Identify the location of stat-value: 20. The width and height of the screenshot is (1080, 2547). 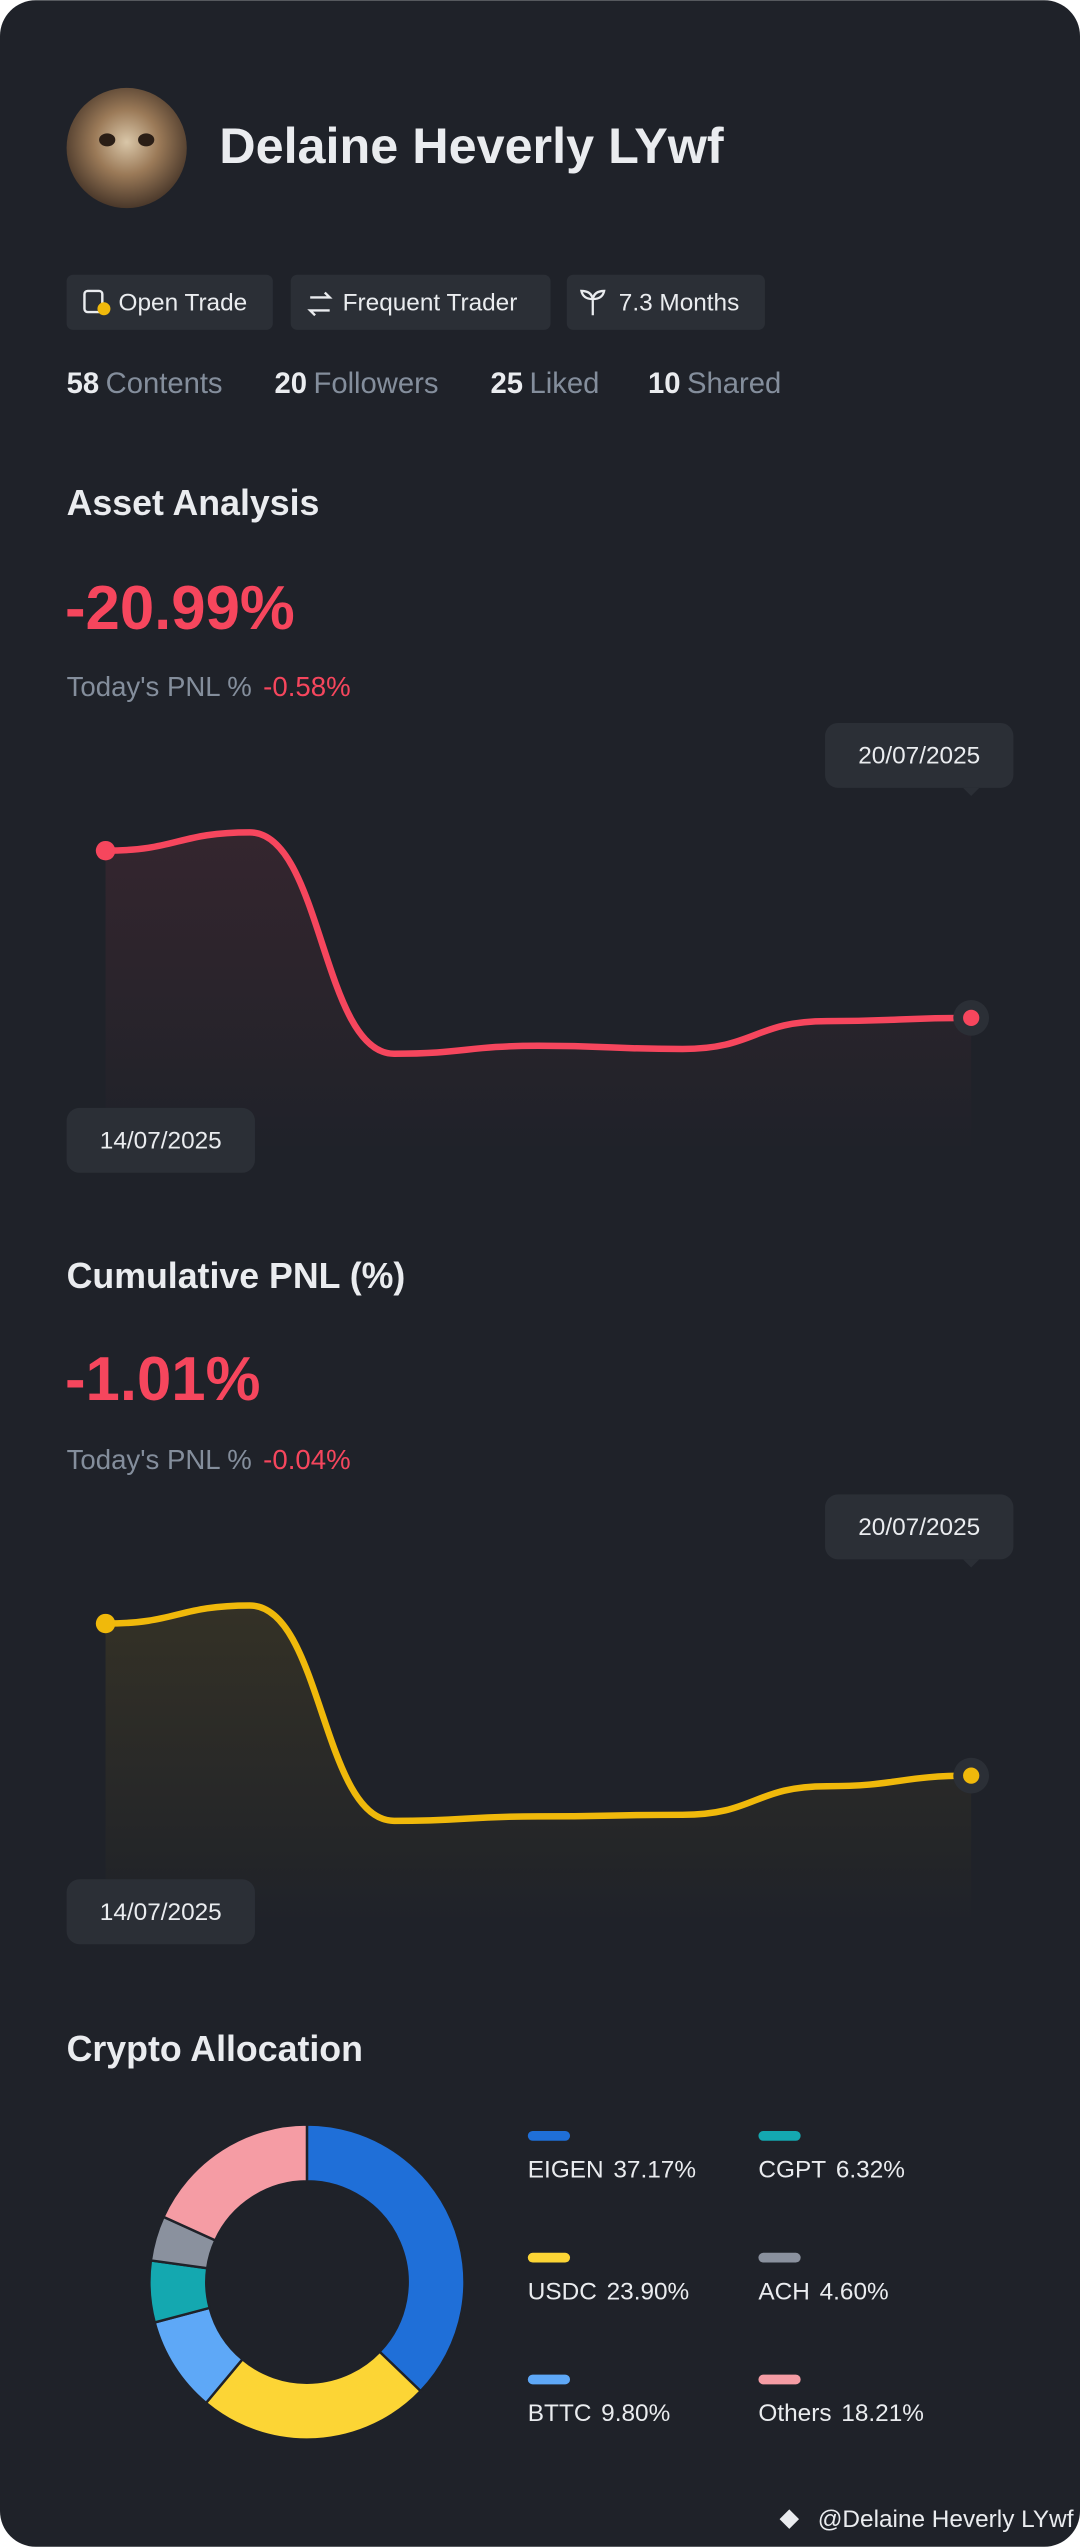
(290, 384).